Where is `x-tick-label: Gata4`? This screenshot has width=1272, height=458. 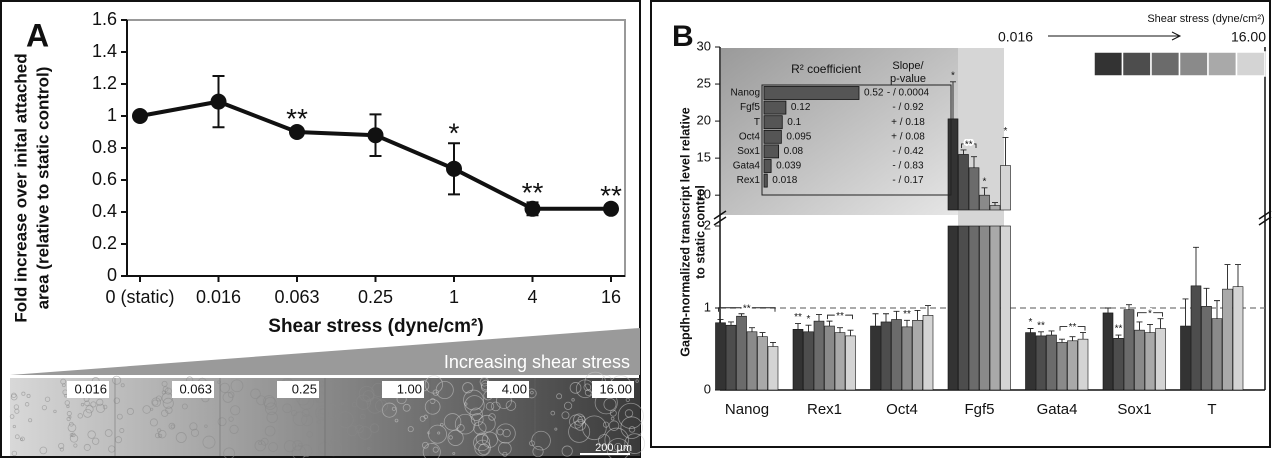 x-tick-label: Gata4 is located at coordinates (1057, 409).